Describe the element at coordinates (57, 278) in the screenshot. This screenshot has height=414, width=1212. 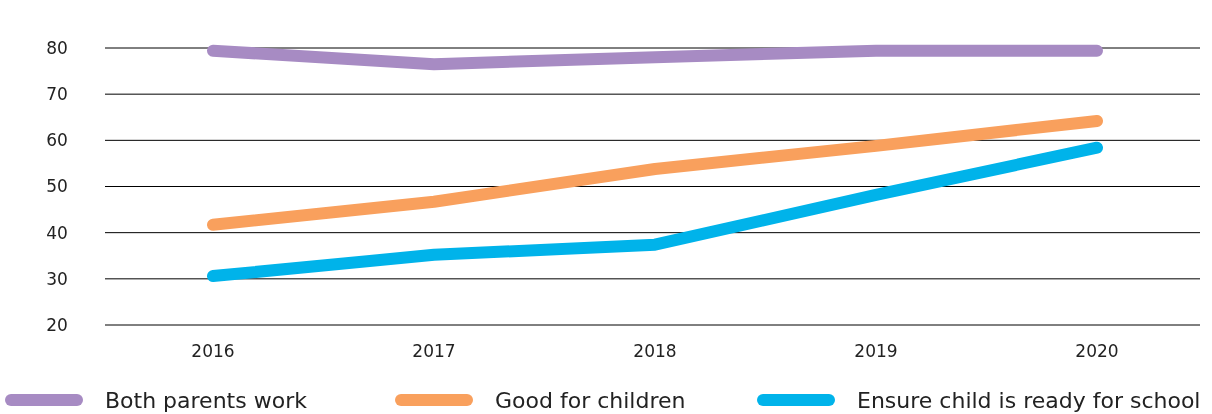
I see `y-tick-label: 30` at that location.